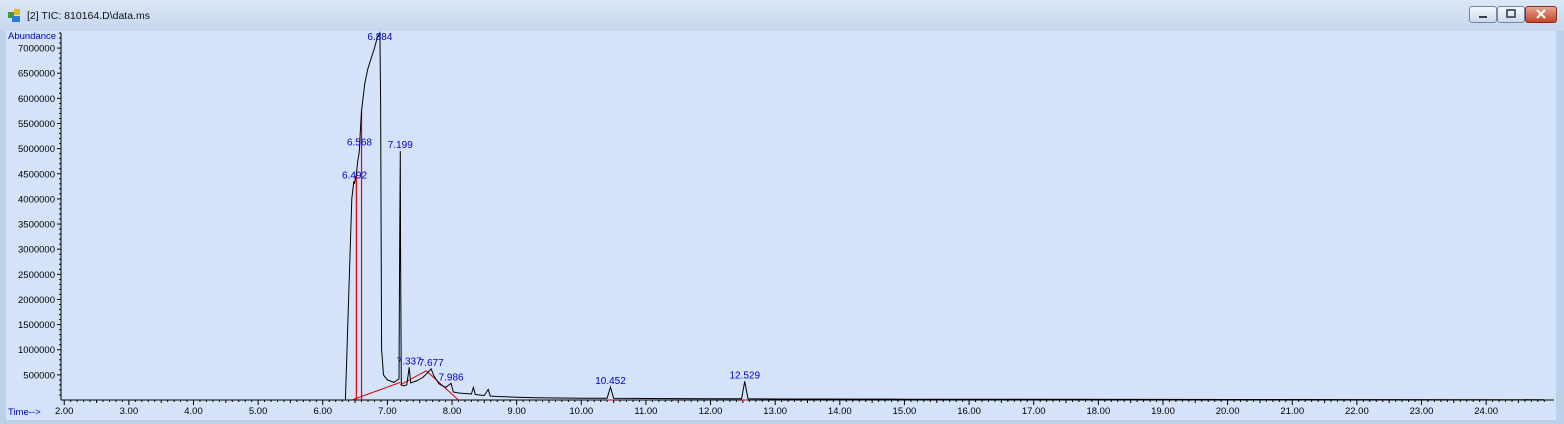 This screenshot has width=1564, height=424. What do you see at coordinates (400, 145) in the screenshot?
I see `peak-label: 7.199` at bounding box center [400, 145].